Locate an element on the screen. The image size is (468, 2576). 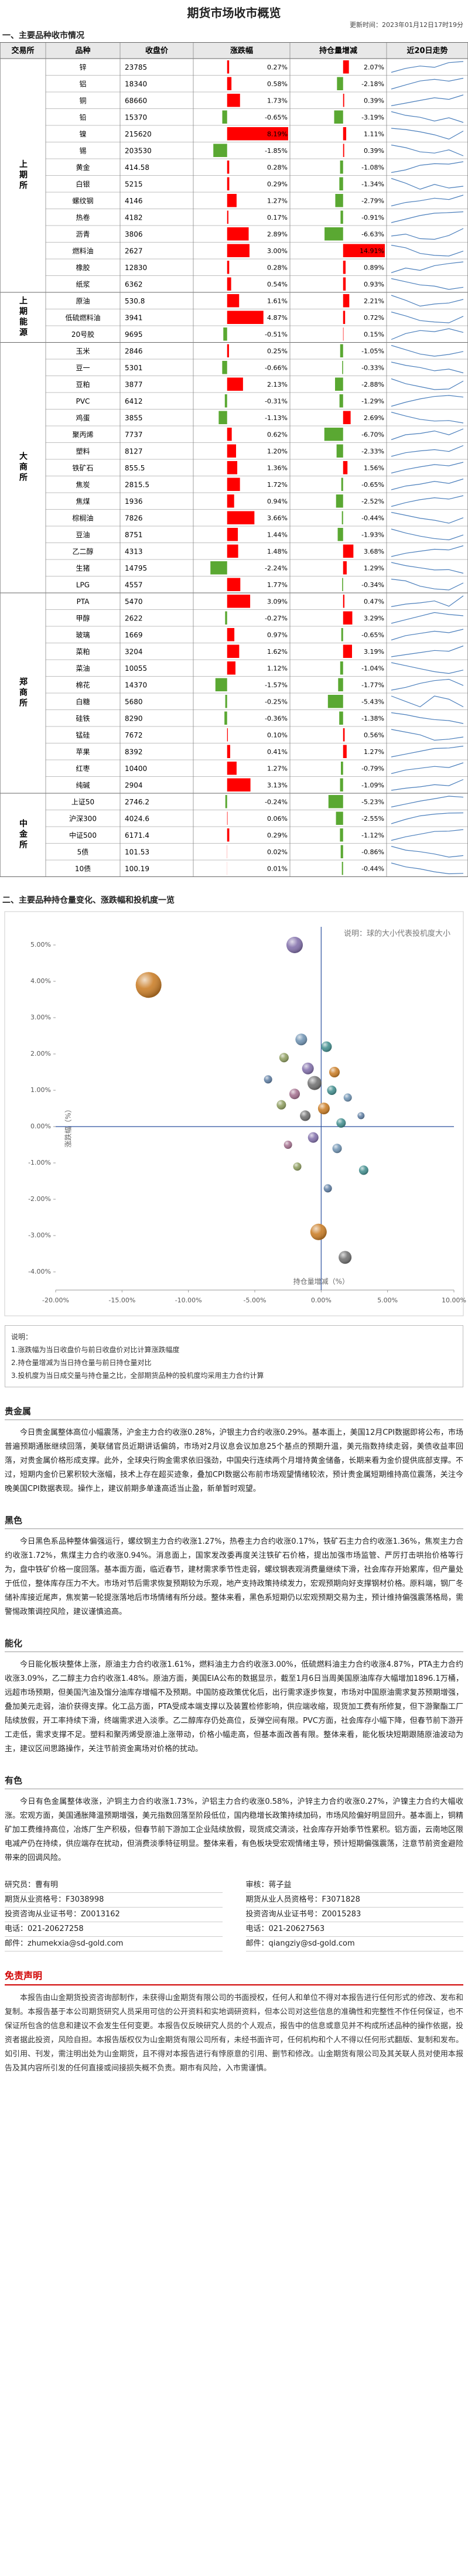
change-label: 1.20% is located at coordinates (277, 452).